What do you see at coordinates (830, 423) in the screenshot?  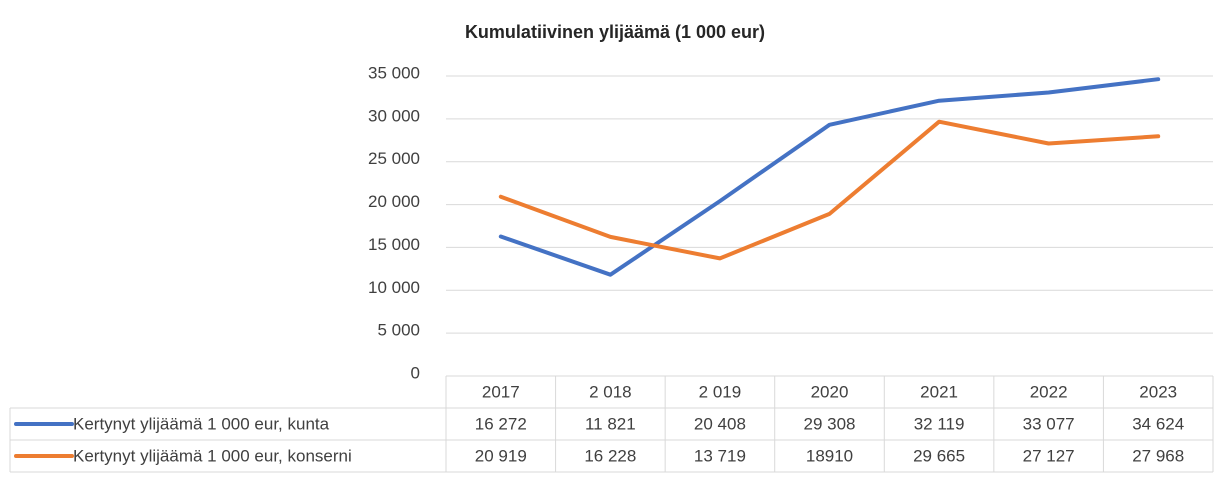 I see `data-label: 29 308` at bounding box center [830, 423].